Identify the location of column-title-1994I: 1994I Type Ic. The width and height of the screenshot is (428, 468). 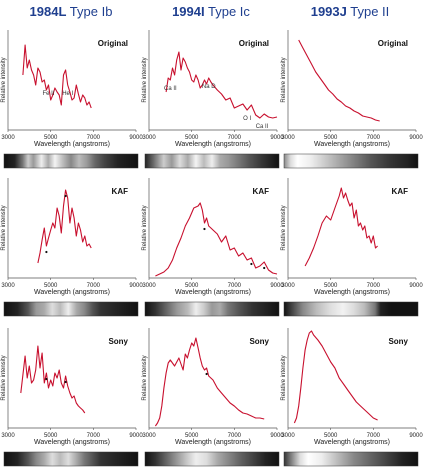
(211, 11).